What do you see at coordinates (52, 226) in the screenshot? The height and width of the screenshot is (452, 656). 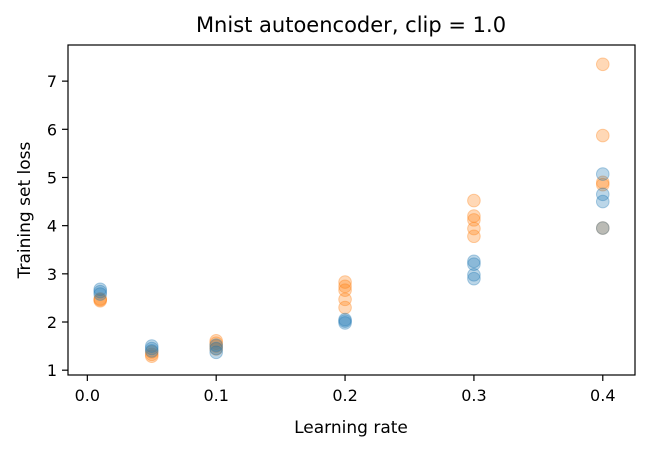 I see `y-tick-label-3: 4` at bounding box center [52, 226].